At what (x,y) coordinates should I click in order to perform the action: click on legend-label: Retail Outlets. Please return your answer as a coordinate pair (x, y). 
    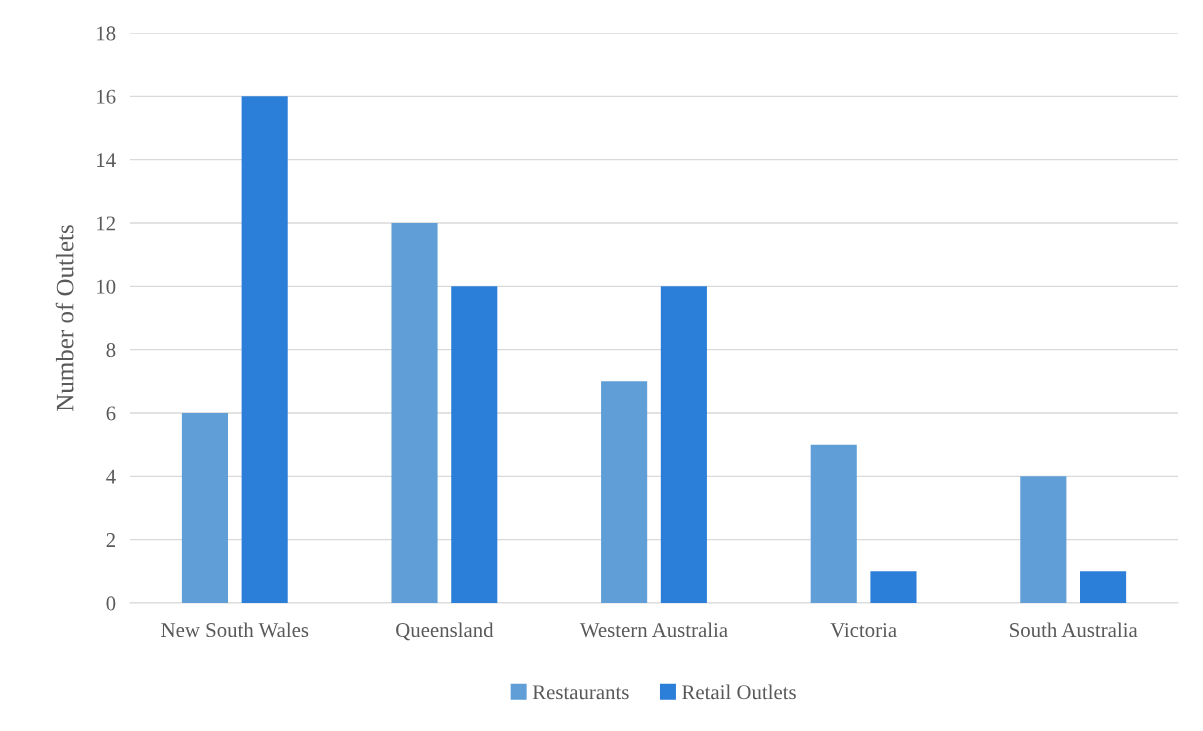
    Looking at the image, I should click on (739, 692).